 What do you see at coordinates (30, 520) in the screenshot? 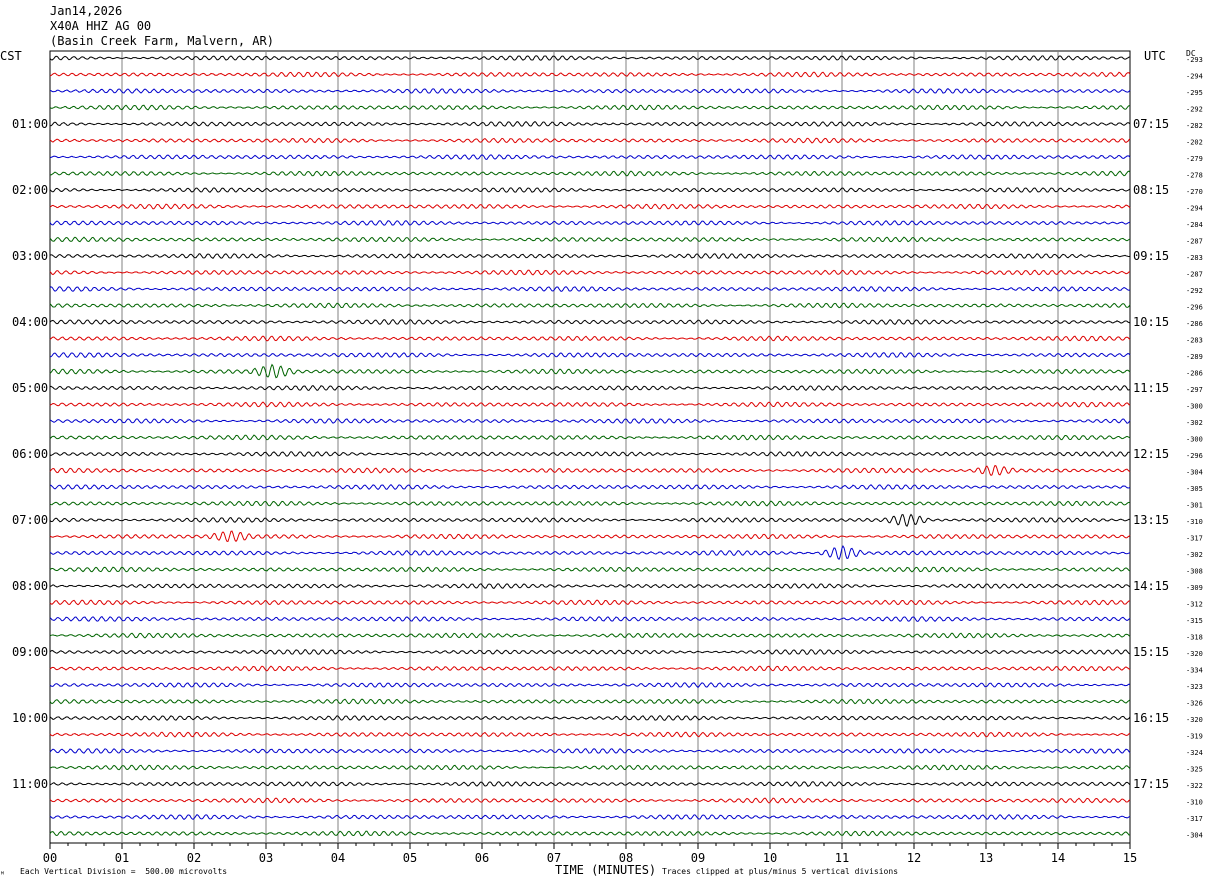
I see `cst-hour-label: 07:00` at bounding box center [30, 520].